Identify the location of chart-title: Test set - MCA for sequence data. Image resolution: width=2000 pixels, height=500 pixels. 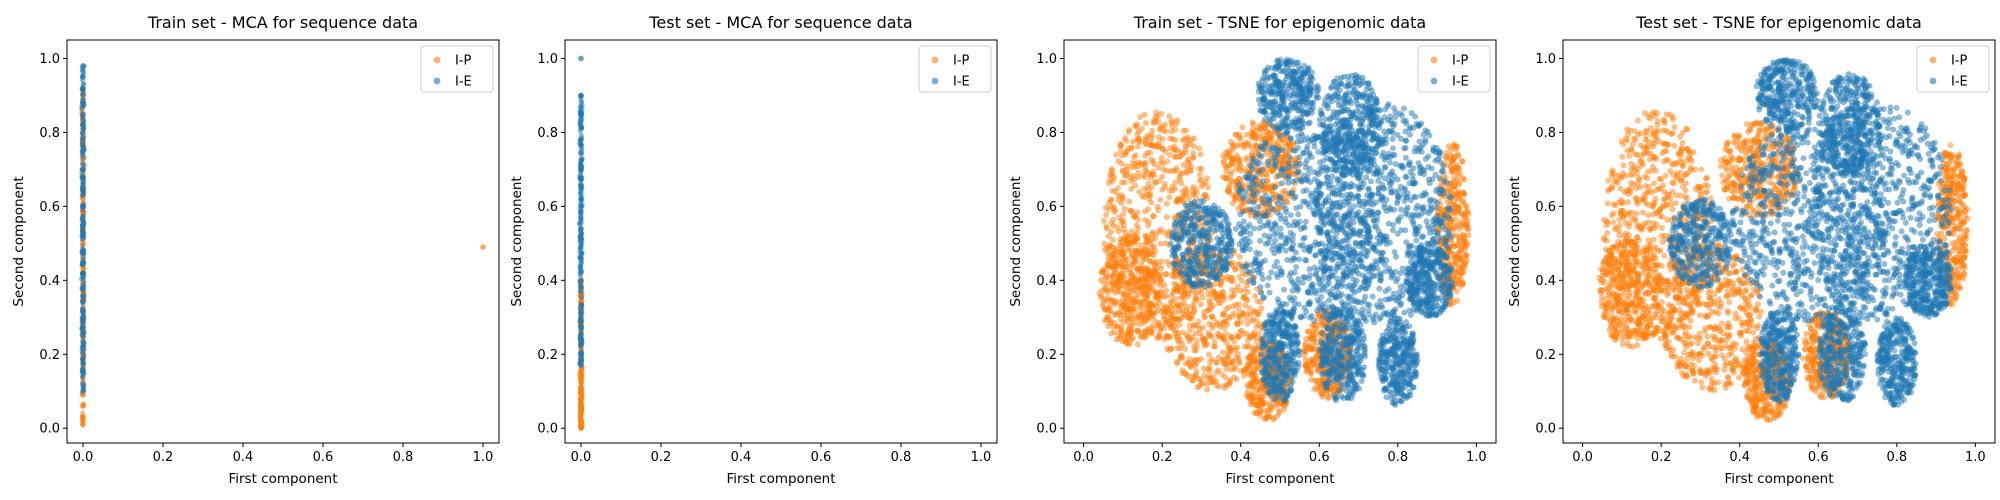
(780, 22).